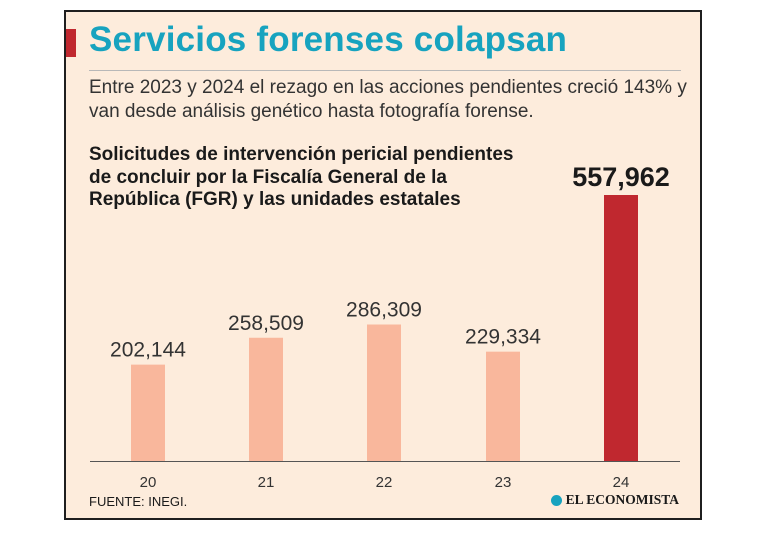 The image size is (768, 534). I want to click on x-tick-label-23: 23, so click(503, 482).